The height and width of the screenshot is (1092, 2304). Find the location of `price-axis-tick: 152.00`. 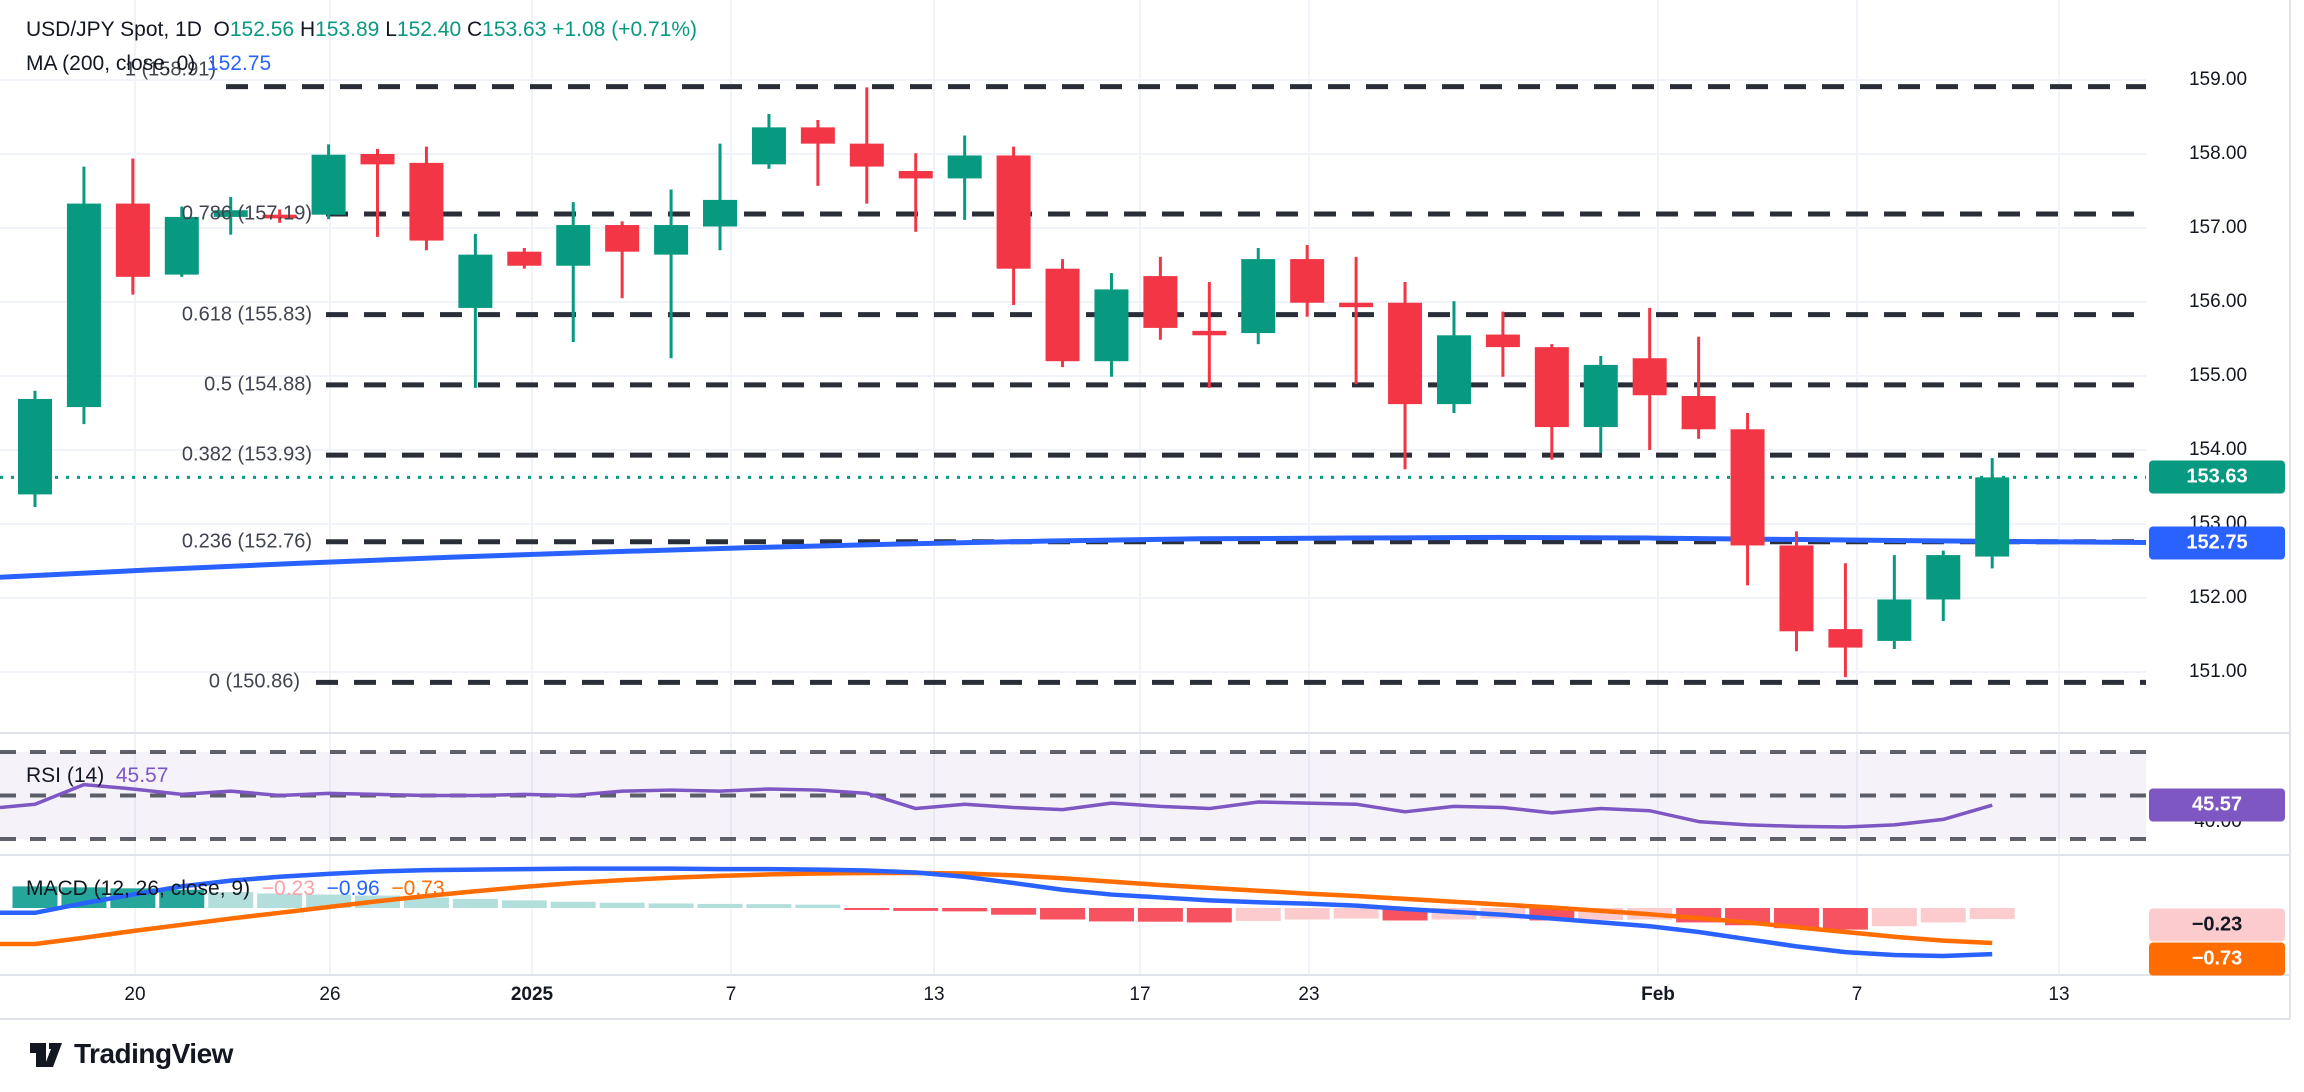

price-axis-tick: 152.00 is located at coordinates (2218, 597).